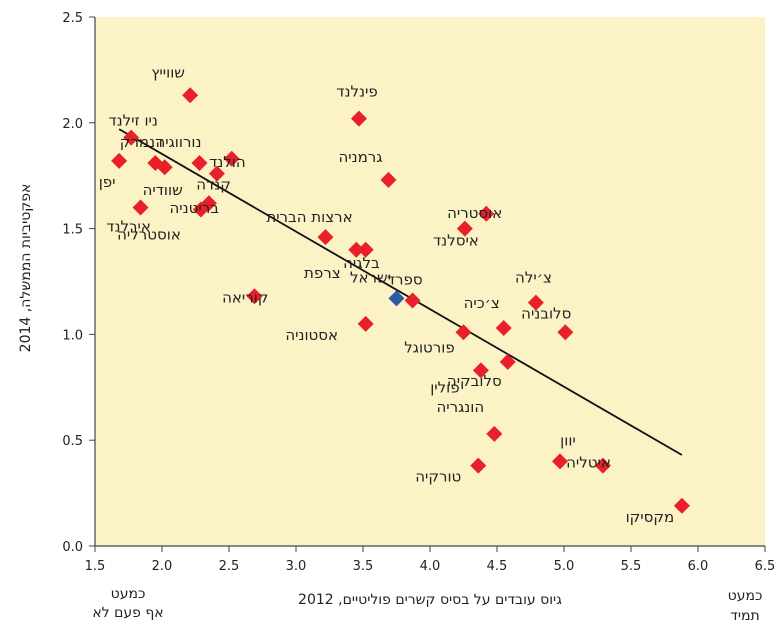  What do you see at coordinates (72, 18) in the screenshot?
I see `y-tick-label: 2.5` at bounding box center [72, 18].